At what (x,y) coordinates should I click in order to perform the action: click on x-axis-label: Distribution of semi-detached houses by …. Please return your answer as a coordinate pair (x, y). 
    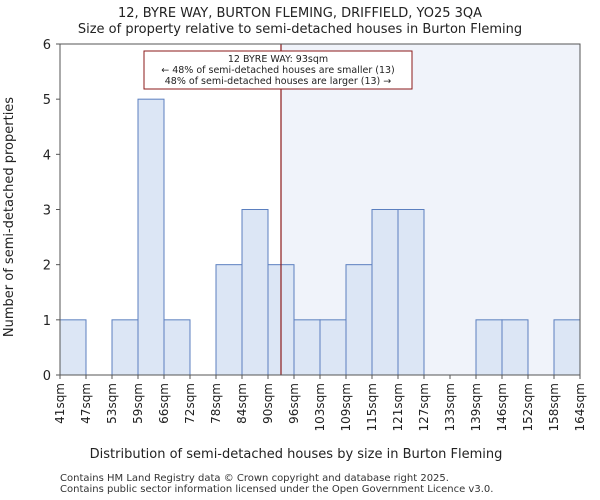
    Looking at the image, I should click on (296, 454).